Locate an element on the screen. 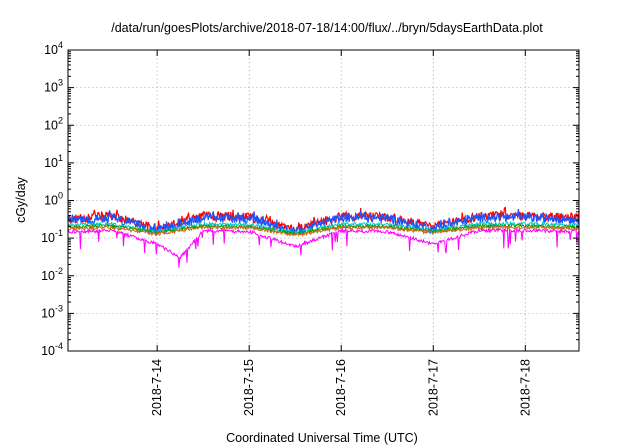 The height and width of the screenshot is (448, 640). y-tick-label: 10¹ is located at coordinates (53, 161).